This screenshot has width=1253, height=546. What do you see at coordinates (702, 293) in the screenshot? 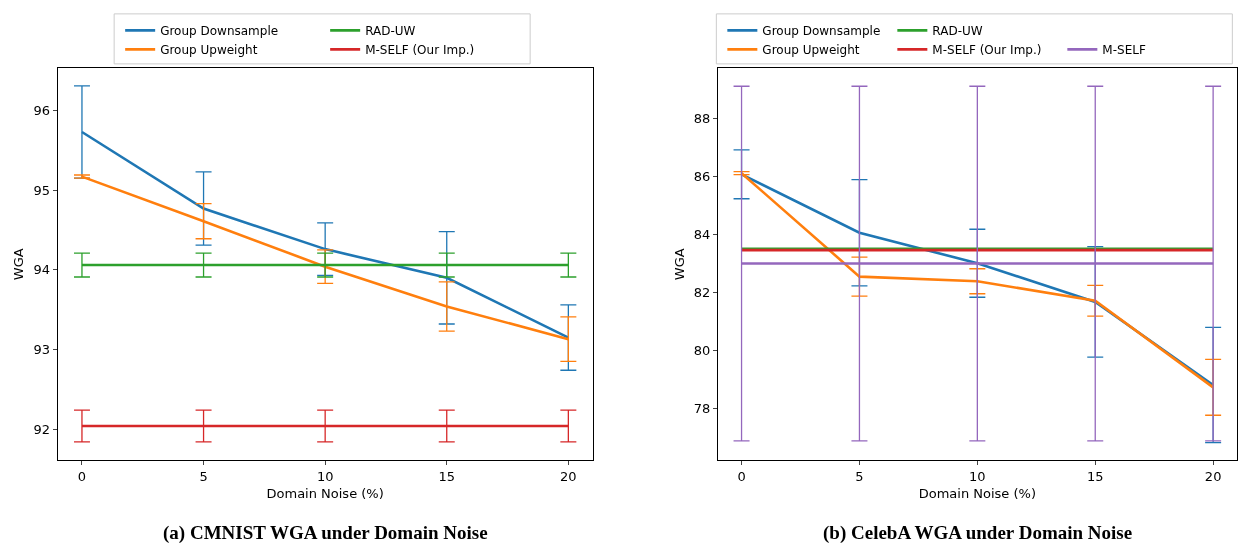
I see `y-tick-label: 82` at bounding box center [702, 293].